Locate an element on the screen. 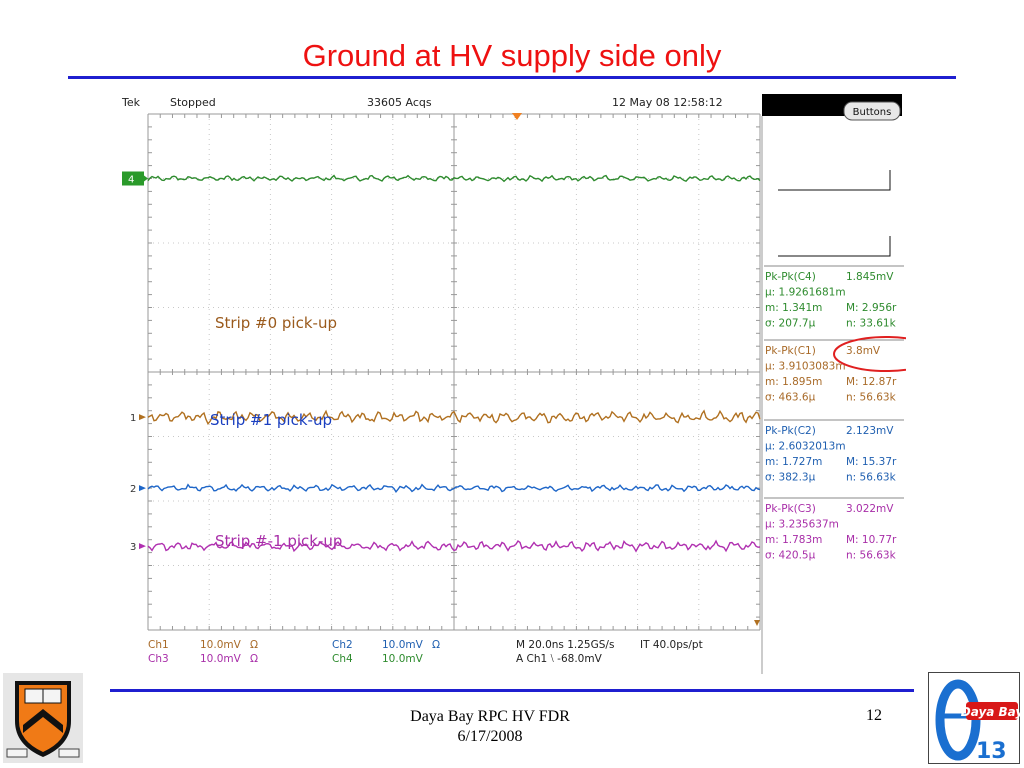 The image size is (1024, 768). trace-ch1 is located at coordinates (454, 417).